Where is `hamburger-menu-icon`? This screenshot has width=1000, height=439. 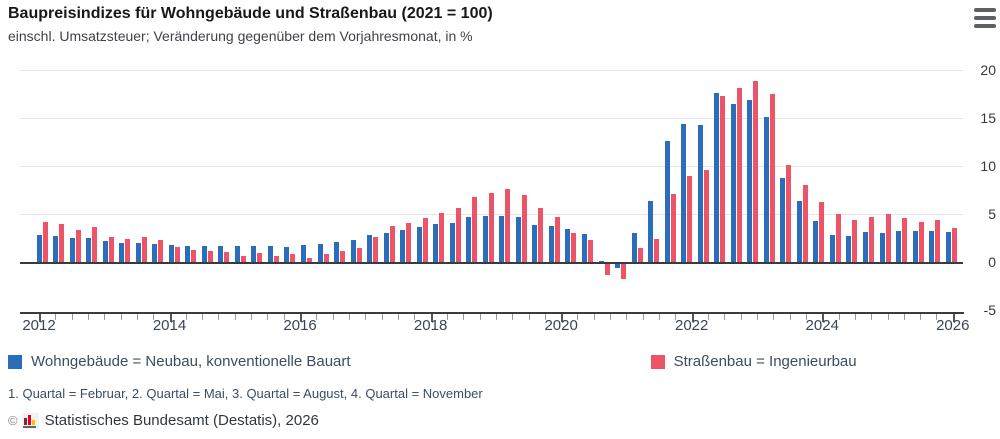 hamburger-menu-icon is located at coordinates (985, 18).